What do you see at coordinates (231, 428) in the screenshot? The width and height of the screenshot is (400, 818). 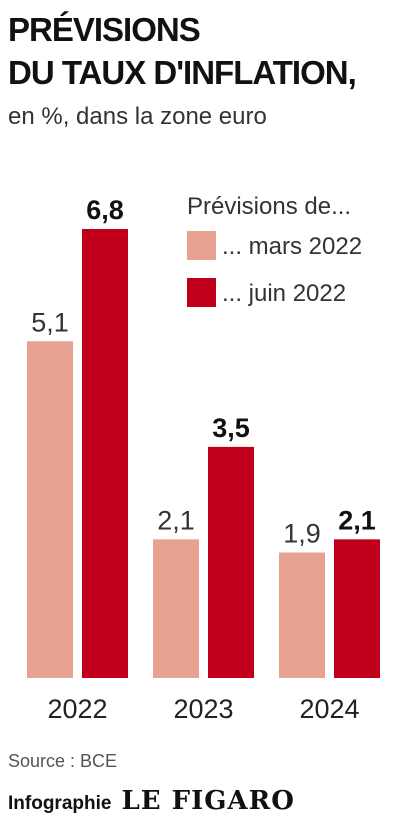 I see `data-label-2023-juin: 3,5` at bounding box center [231, 428].